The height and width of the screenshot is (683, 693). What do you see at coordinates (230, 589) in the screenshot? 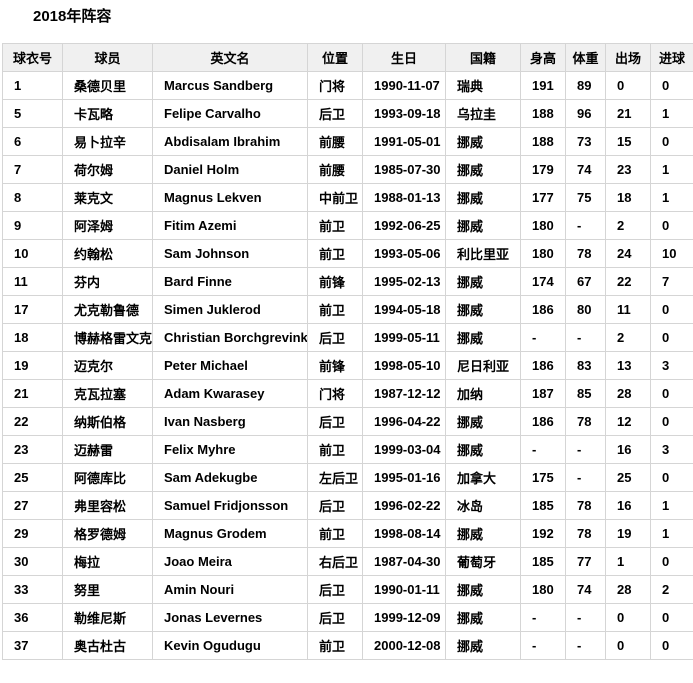
I see `cell-player-en-name: Amin Nouri` at bounding box center [230, 589].